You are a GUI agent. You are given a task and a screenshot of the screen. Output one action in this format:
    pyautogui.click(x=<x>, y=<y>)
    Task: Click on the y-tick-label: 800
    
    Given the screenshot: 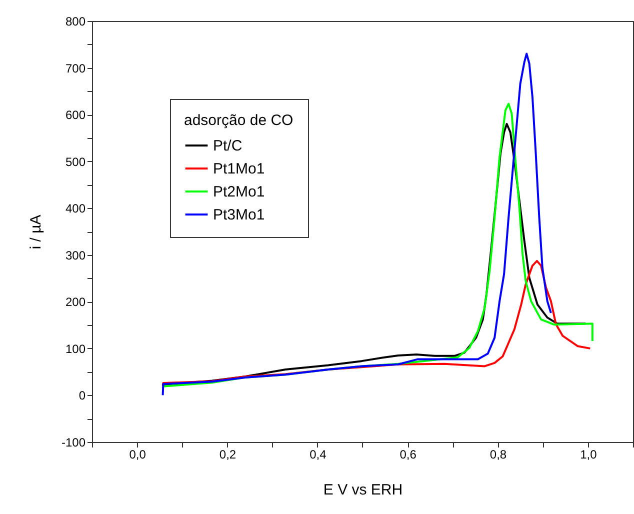 What is the action you would take?
    pyautogui.click(x=75, y=21)
    